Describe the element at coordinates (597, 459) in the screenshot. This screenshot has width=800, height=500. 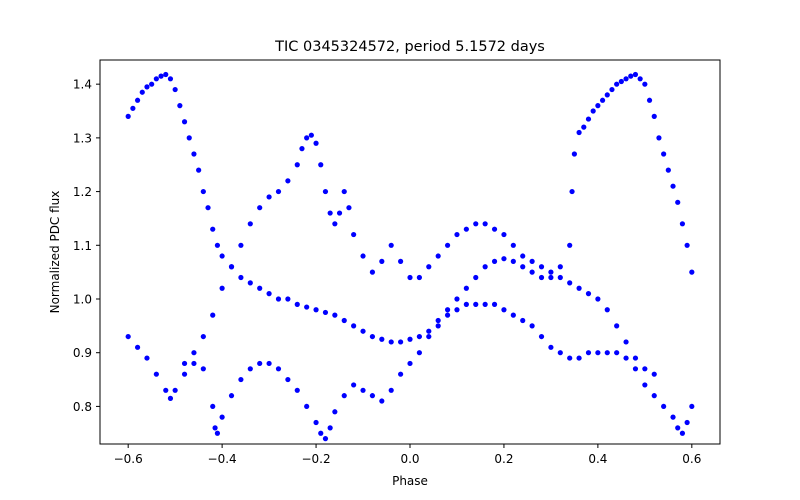
I see `x-tick-label: 0.4` at that location.